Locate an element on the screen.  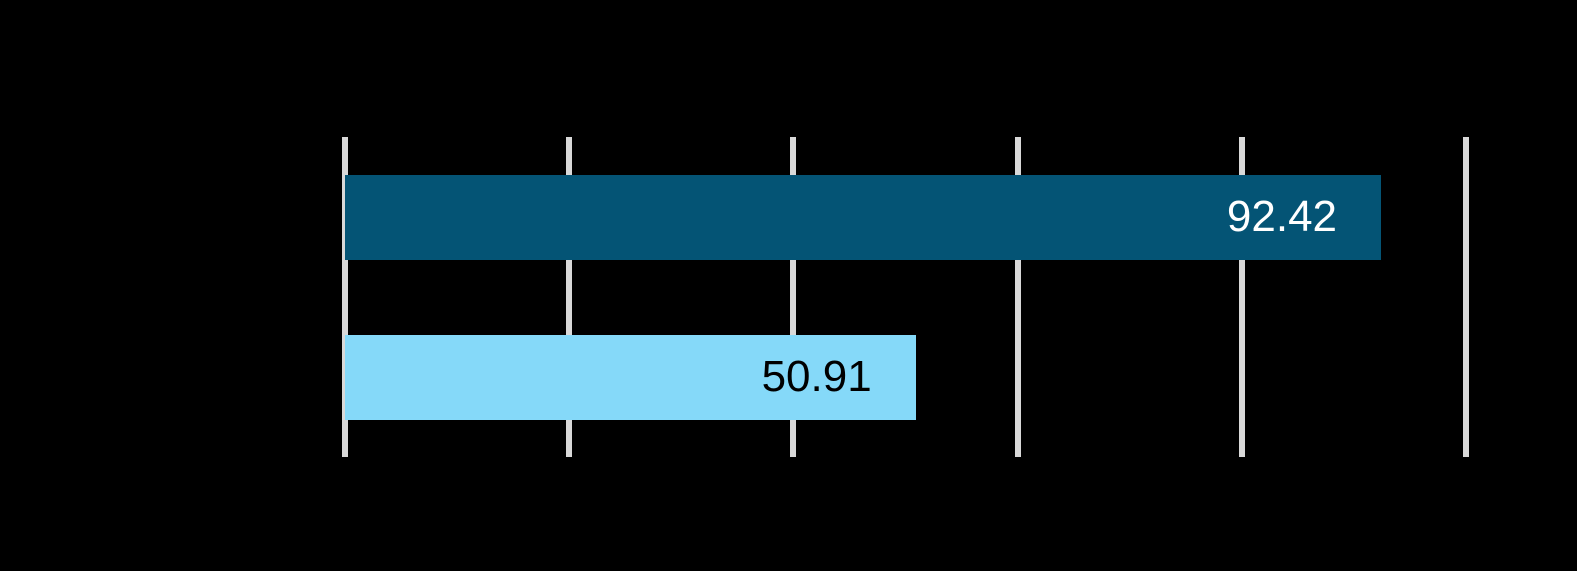
bar-1: 92.42 is located at coordinates (863, 217).